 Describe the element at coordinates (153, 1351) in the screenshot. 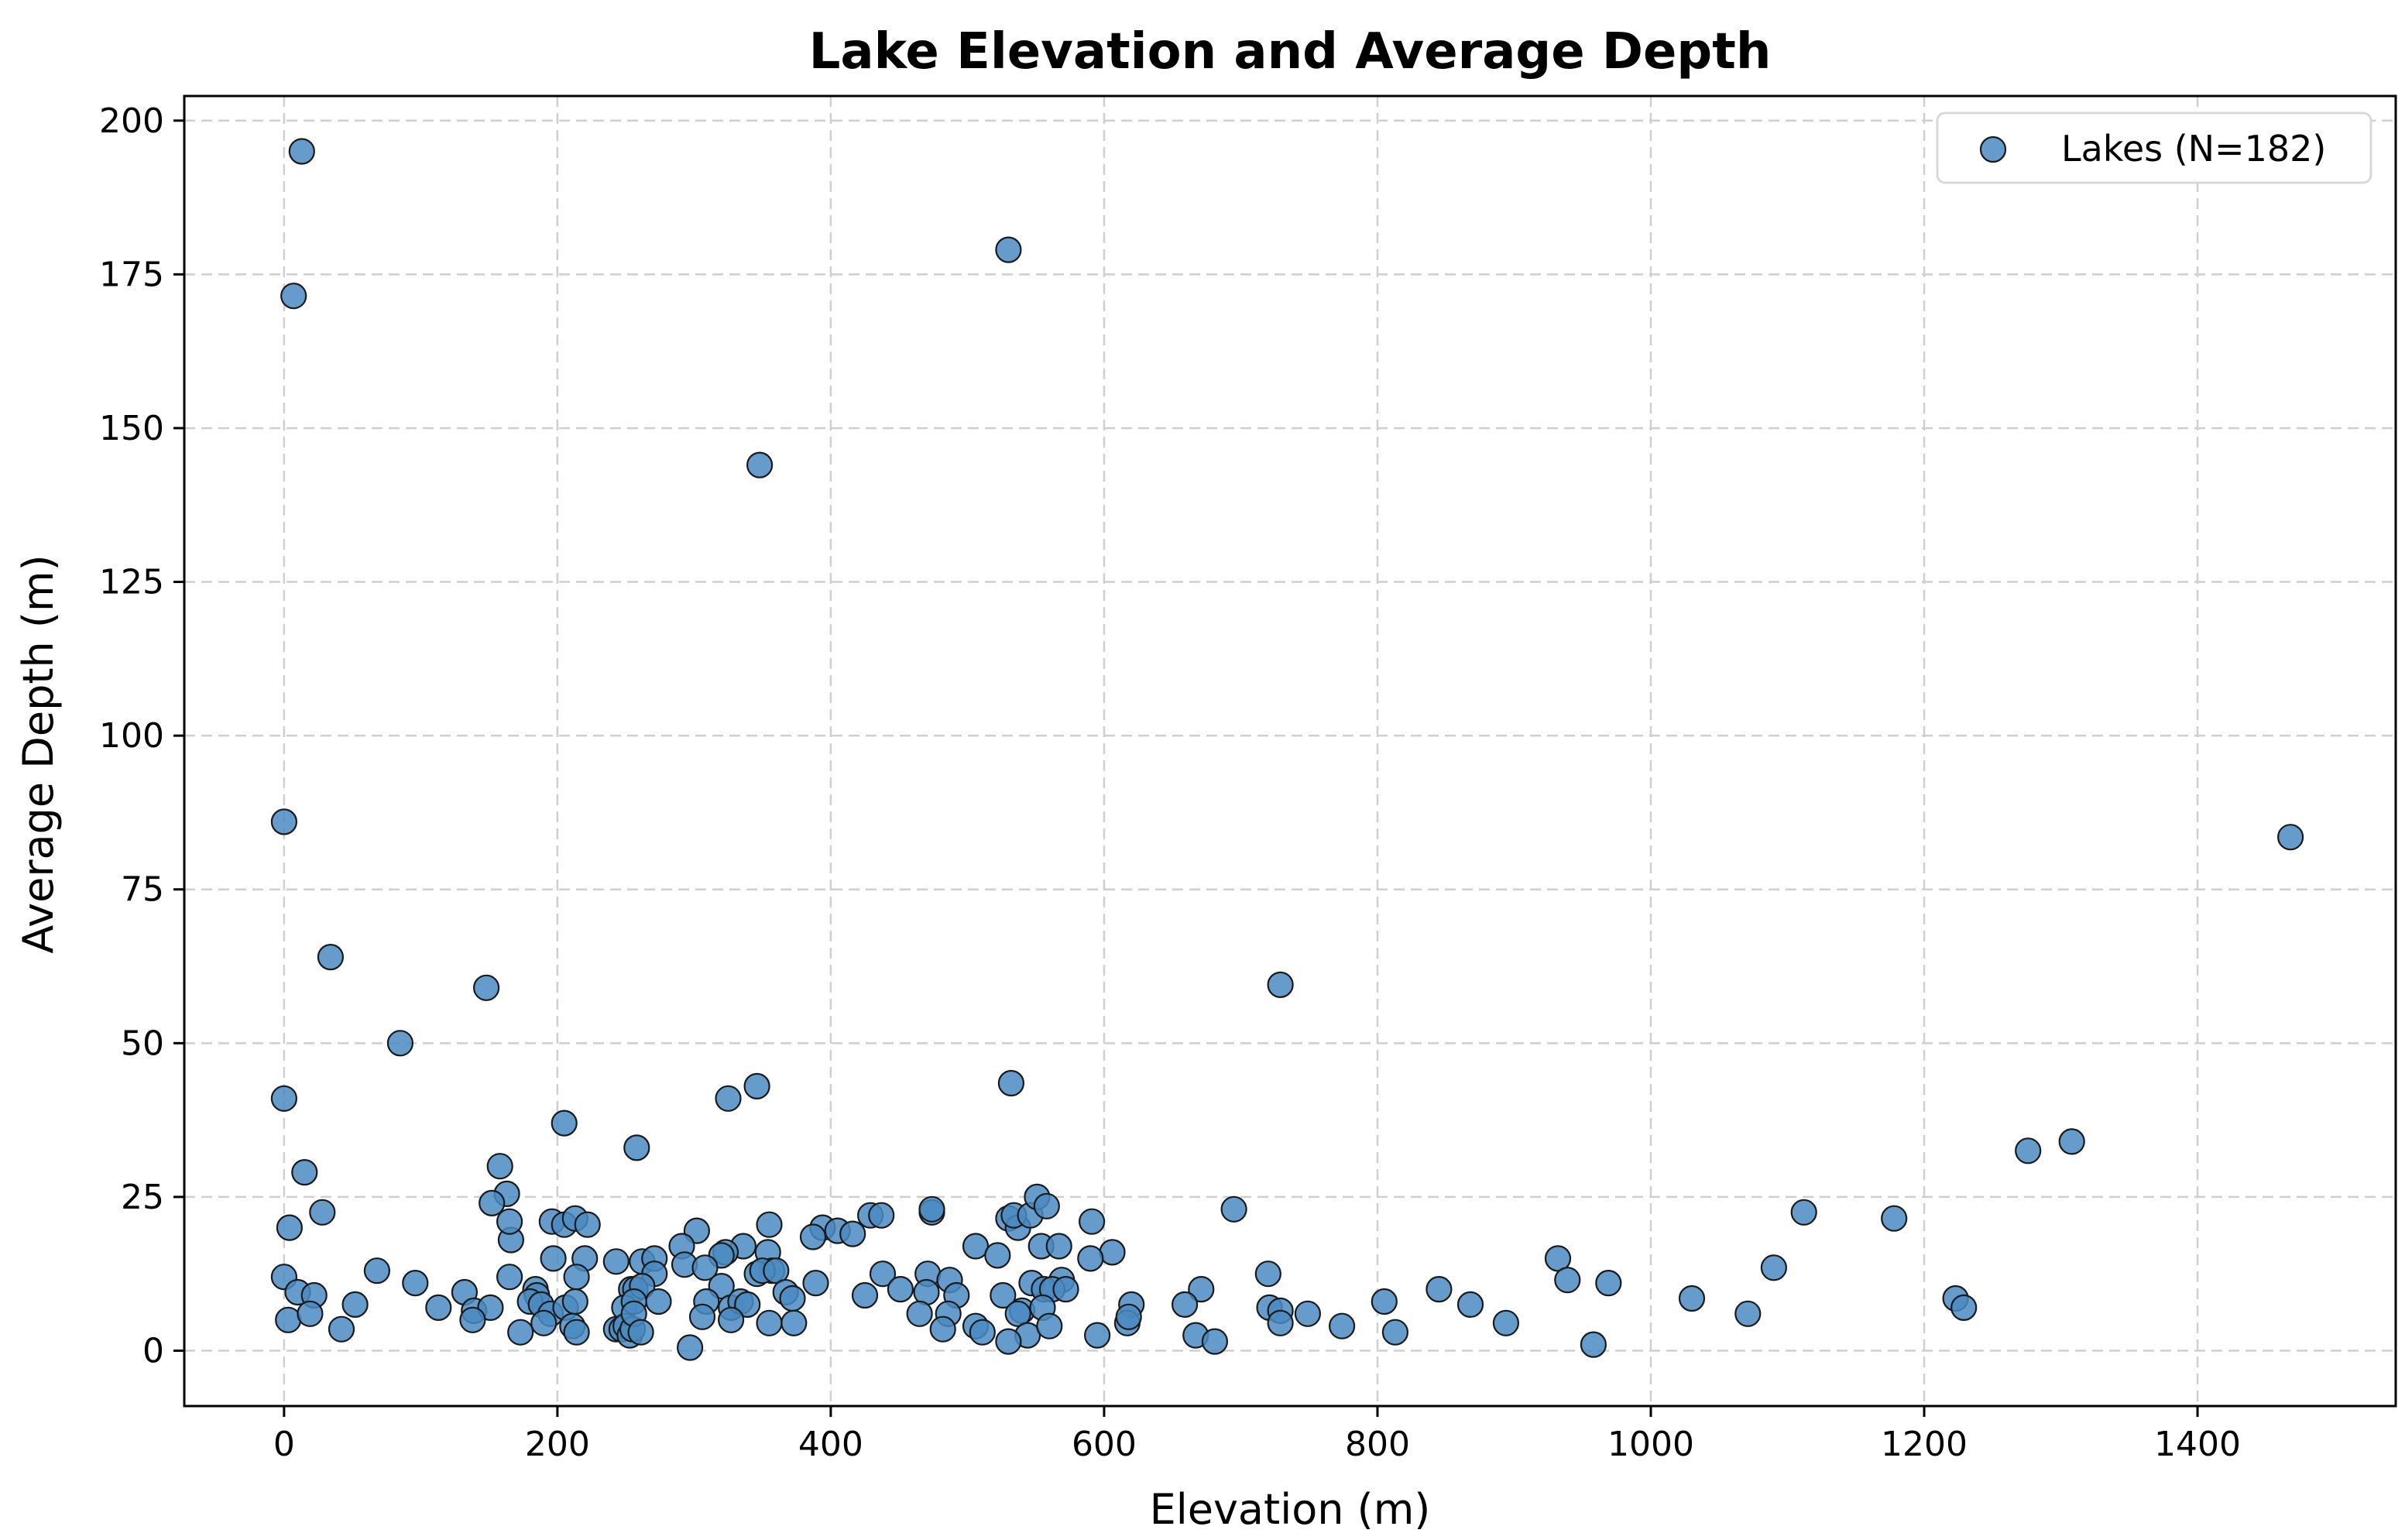

I see `y-tick-label: 0` at that location.